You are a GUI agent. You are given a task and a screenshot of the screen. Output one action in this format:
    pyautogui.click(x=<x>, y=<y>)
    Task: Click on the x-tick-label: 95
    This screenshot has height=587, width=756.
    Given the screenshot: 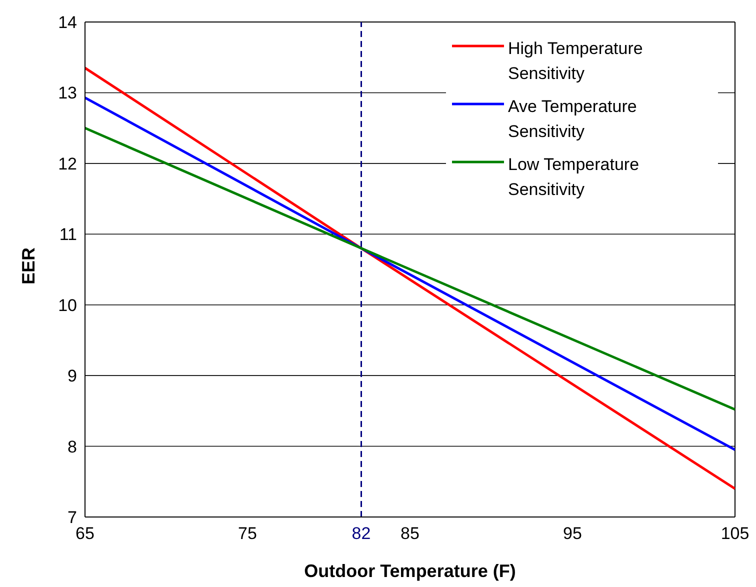 What is the action you would take?
    pyautogui.click(x=572, y=533)
    